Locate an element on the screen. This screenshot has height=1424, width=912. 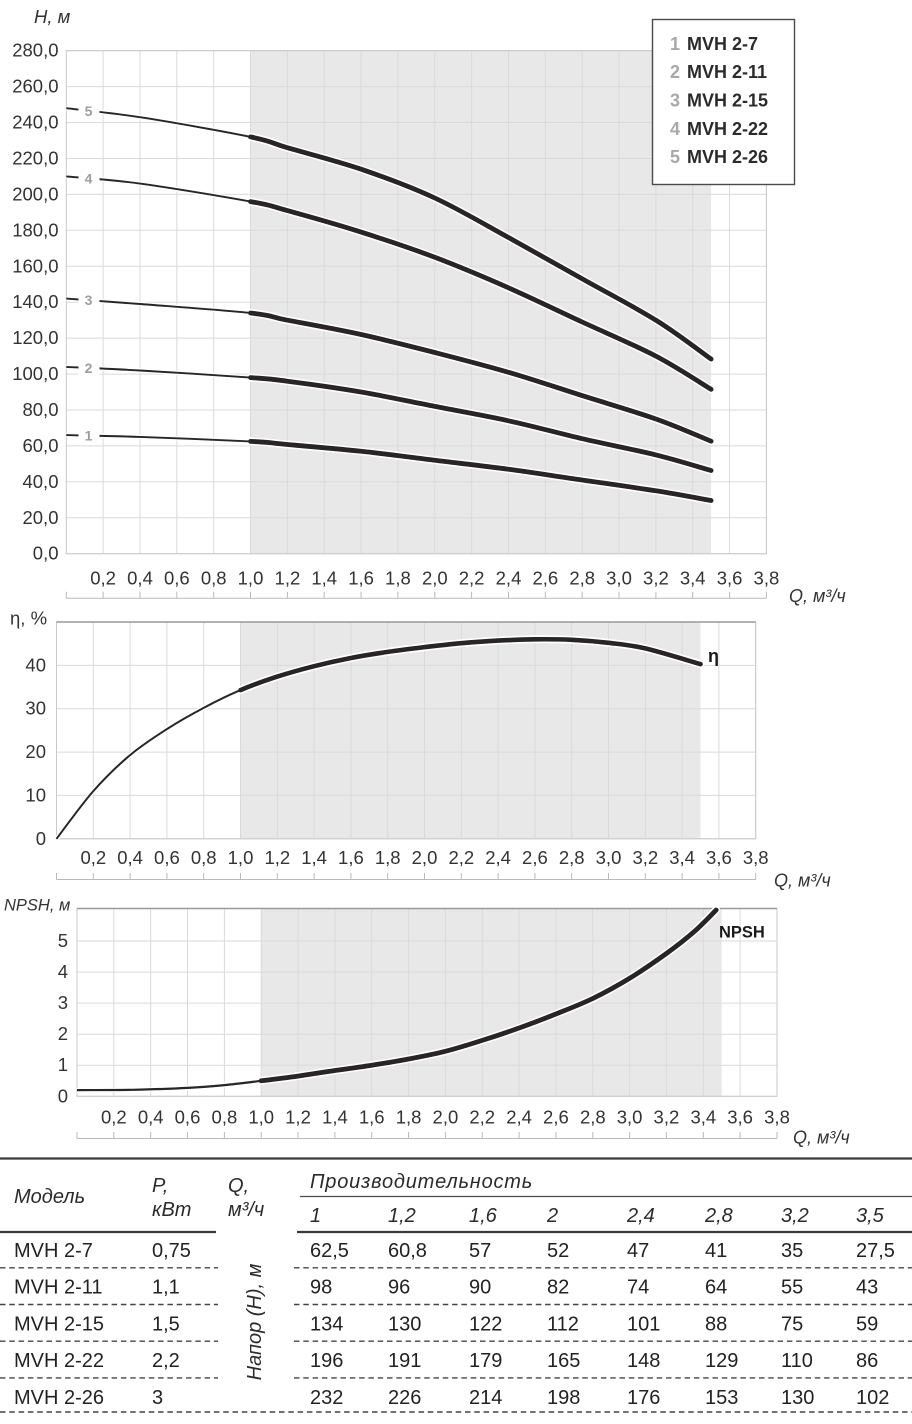
svg-text: 198 is located at coordinates (563, 1398).